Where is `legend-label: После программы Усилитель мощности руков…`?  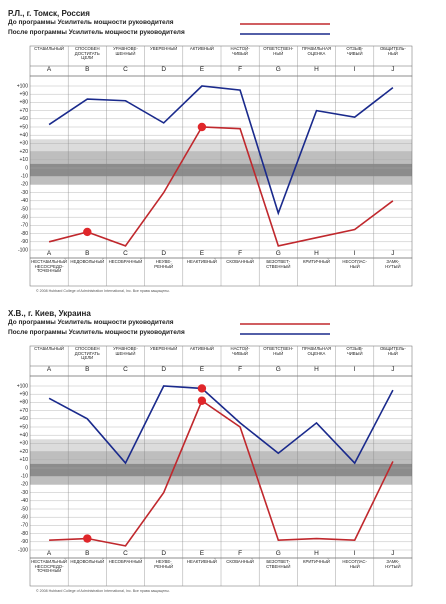
legend-label: После программы Усилитель мощности руков… is located at coordinates (96, 332).